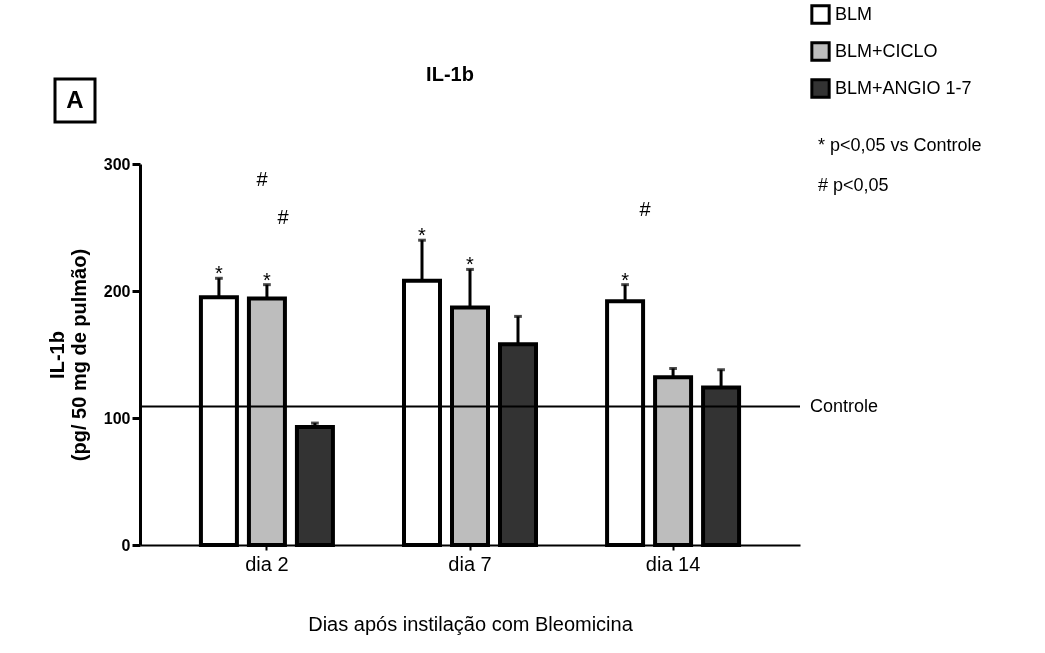 The width and height of the screenshot is (1045, 653). What do you see at coordinates (117, 164) in the screenshot?
I see `y-tick-label: 300` at bounding box center [117, 164].